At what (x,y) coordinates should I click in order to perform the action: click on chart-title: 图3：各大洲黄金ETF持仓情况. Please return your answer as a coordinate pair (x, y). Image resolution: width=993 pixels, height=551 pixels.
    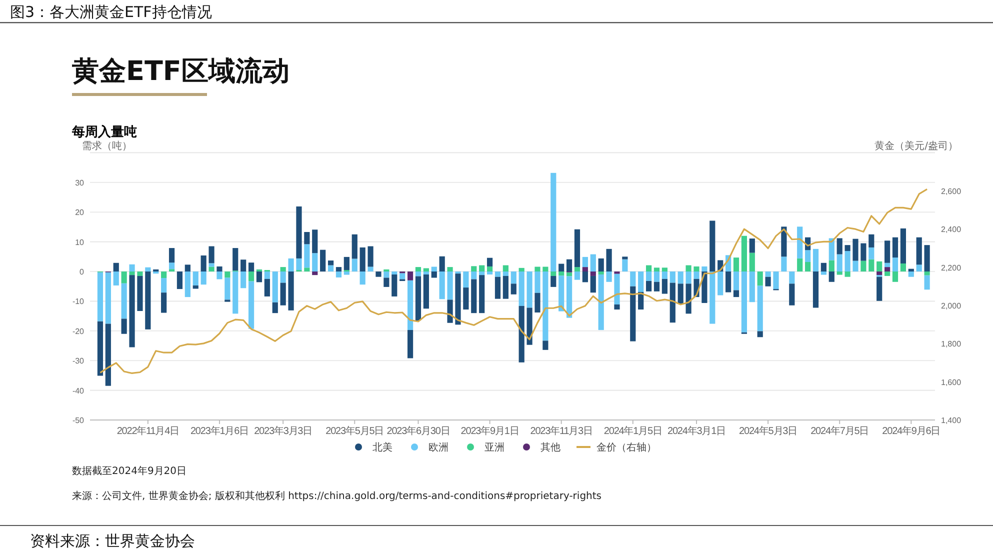
    Looking at the image, I should click on (111, 12).